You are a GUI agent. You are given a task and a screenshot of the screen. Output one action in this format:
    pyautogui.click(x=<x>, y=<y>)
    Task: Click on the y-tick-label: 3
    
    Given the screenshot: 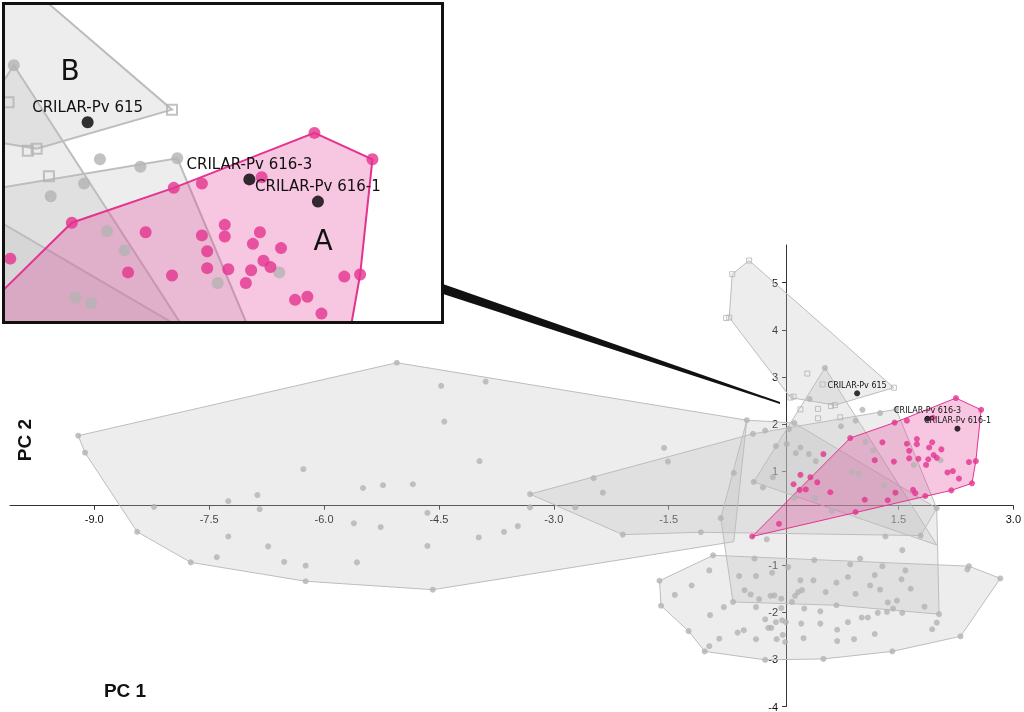 What is the action you would take?
    pyautogui.click(x=775, y=376)
    